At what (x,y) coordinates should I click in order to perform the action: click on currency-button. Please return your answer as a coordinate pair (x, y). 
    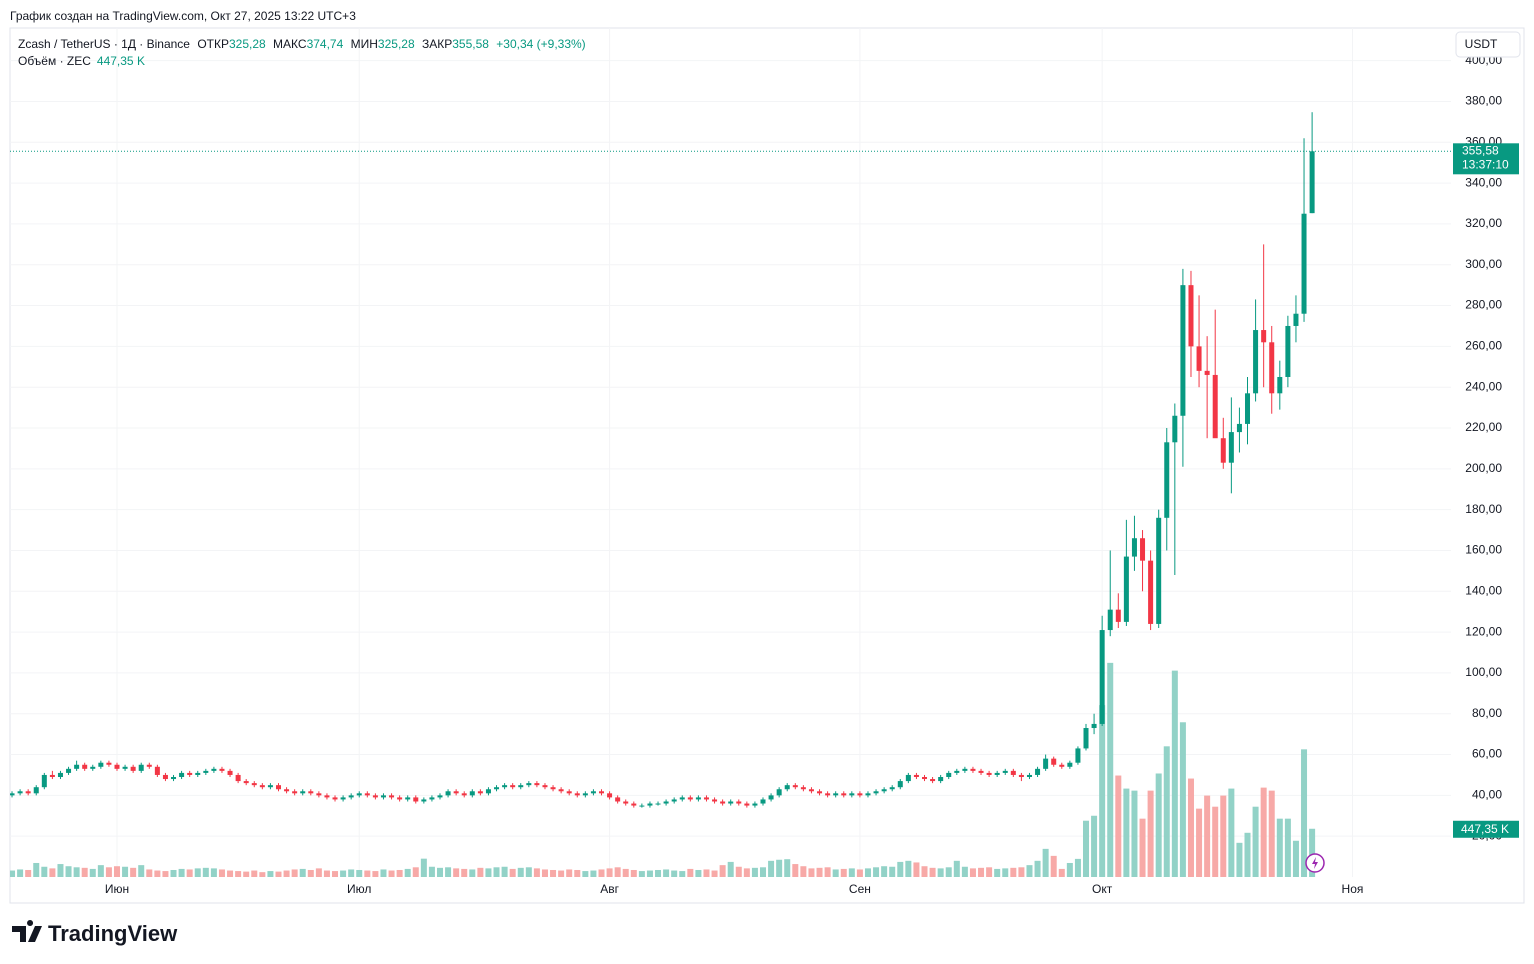
    Looking at the image, I should click on (1488, 44).